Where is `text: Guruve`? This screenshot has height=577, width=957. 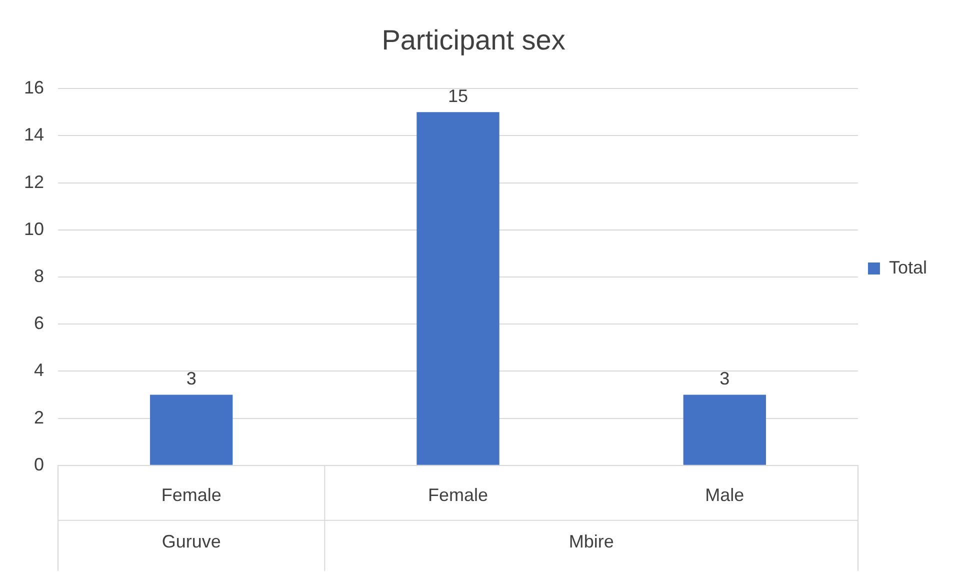
text: Guruve is located at coordinates (191, 541).